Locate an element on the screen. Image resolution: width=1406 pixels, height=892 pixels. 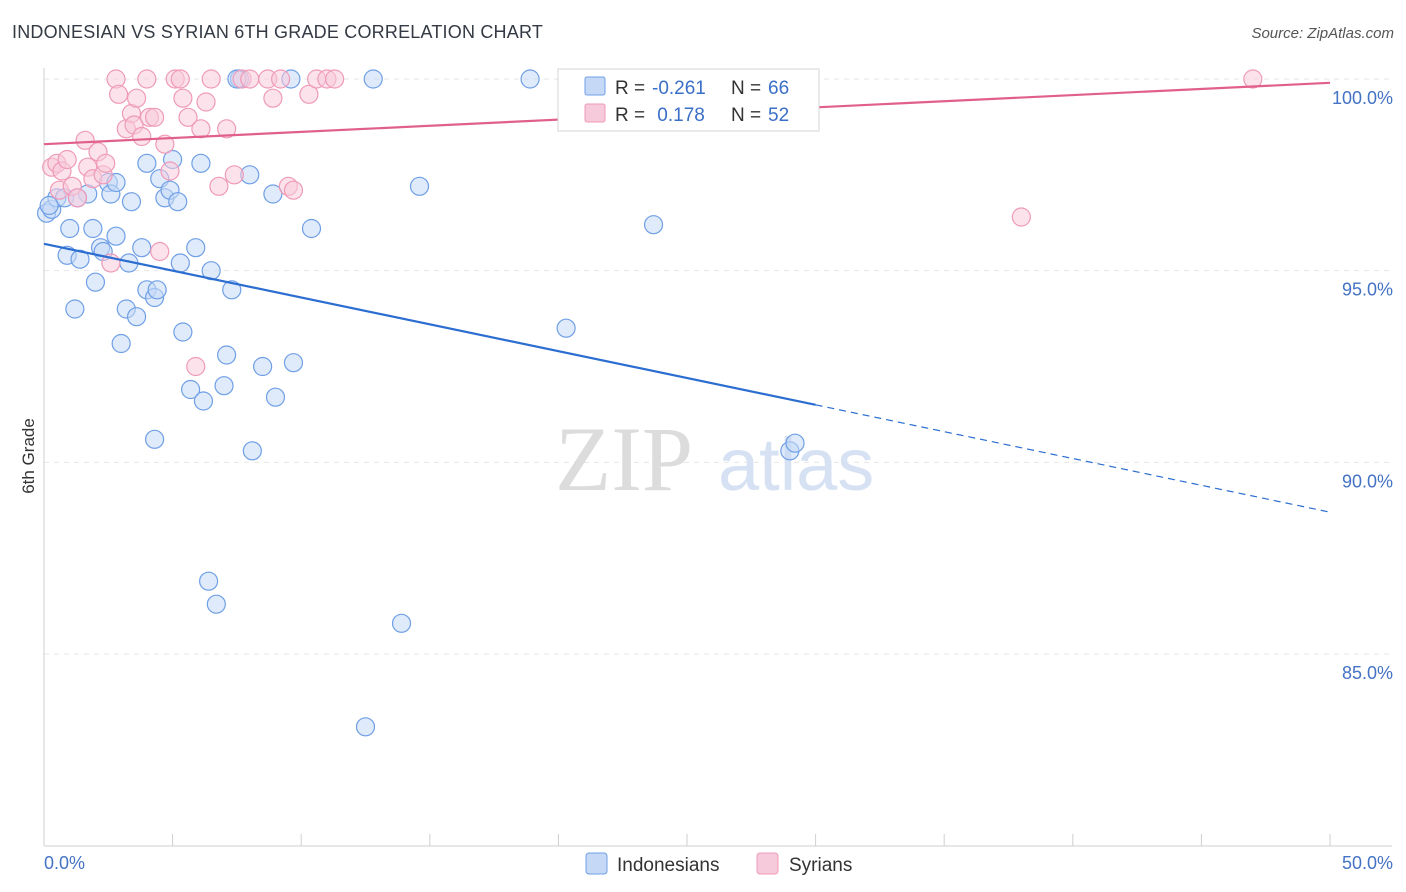
legend-swatch-indonesians is located at coordinates (595, 86).